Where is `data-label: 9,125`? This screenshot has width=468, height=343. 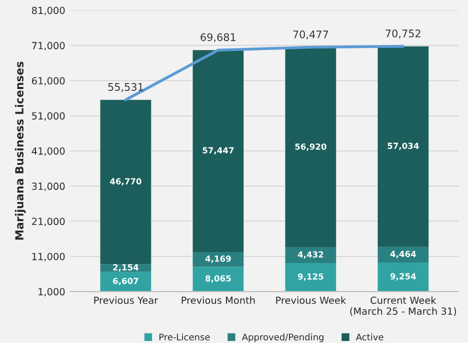
data-label: 9,125 is located at coordinates (311, 277).